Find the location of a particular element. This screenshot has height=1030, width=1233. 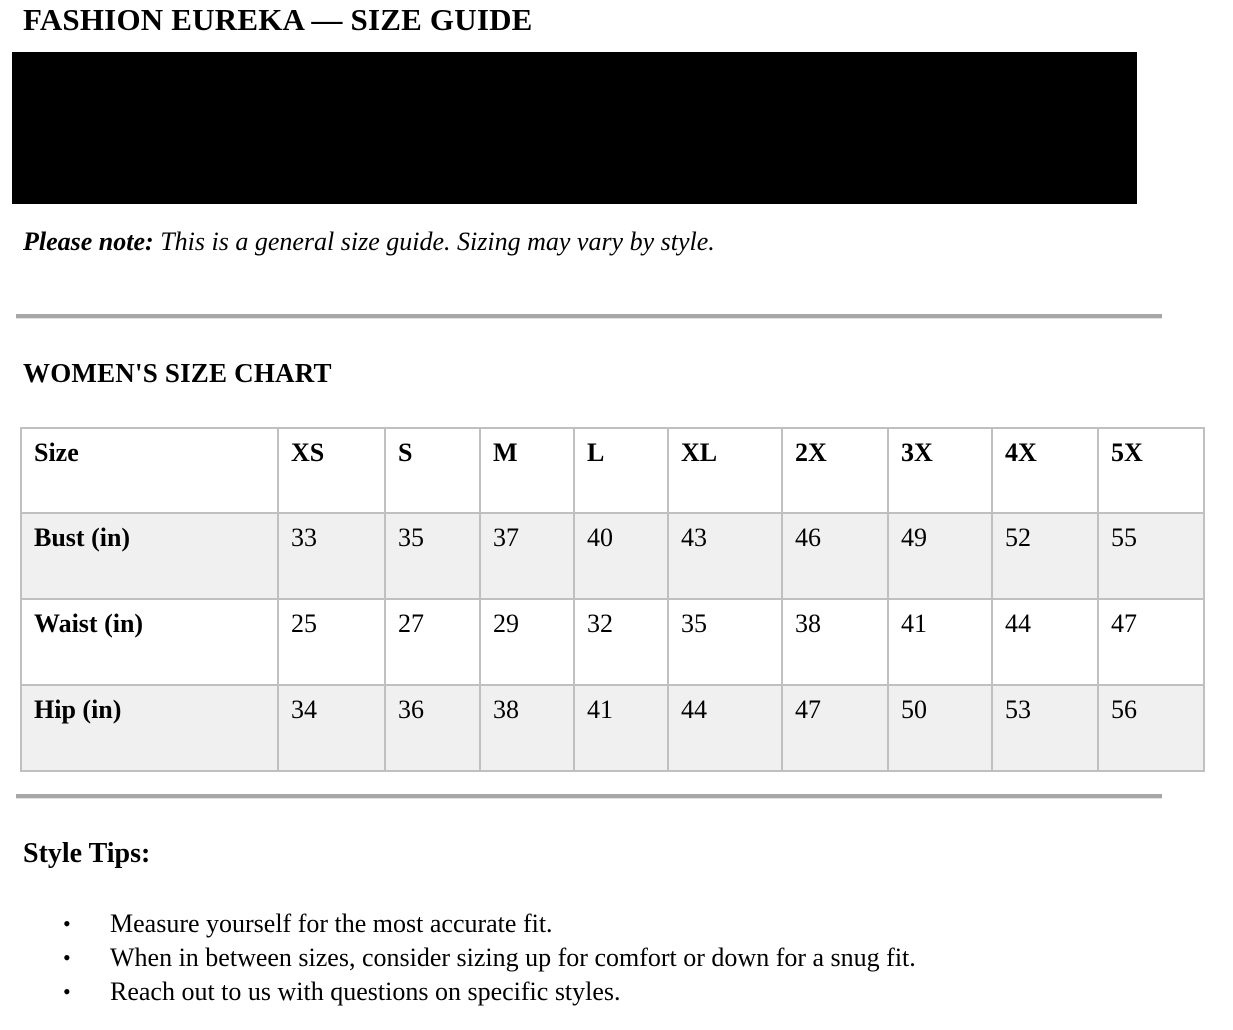

cell-waist-l: 32 is located at coordinates (621, 642).